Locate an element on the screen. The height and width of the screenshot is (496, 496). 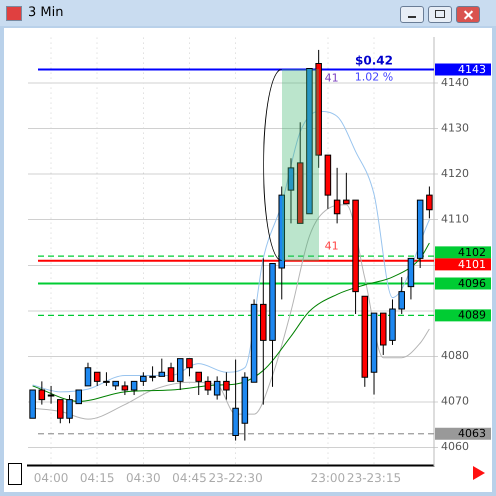
y-tick-label: 4070 is located at coordinates (455, 401).